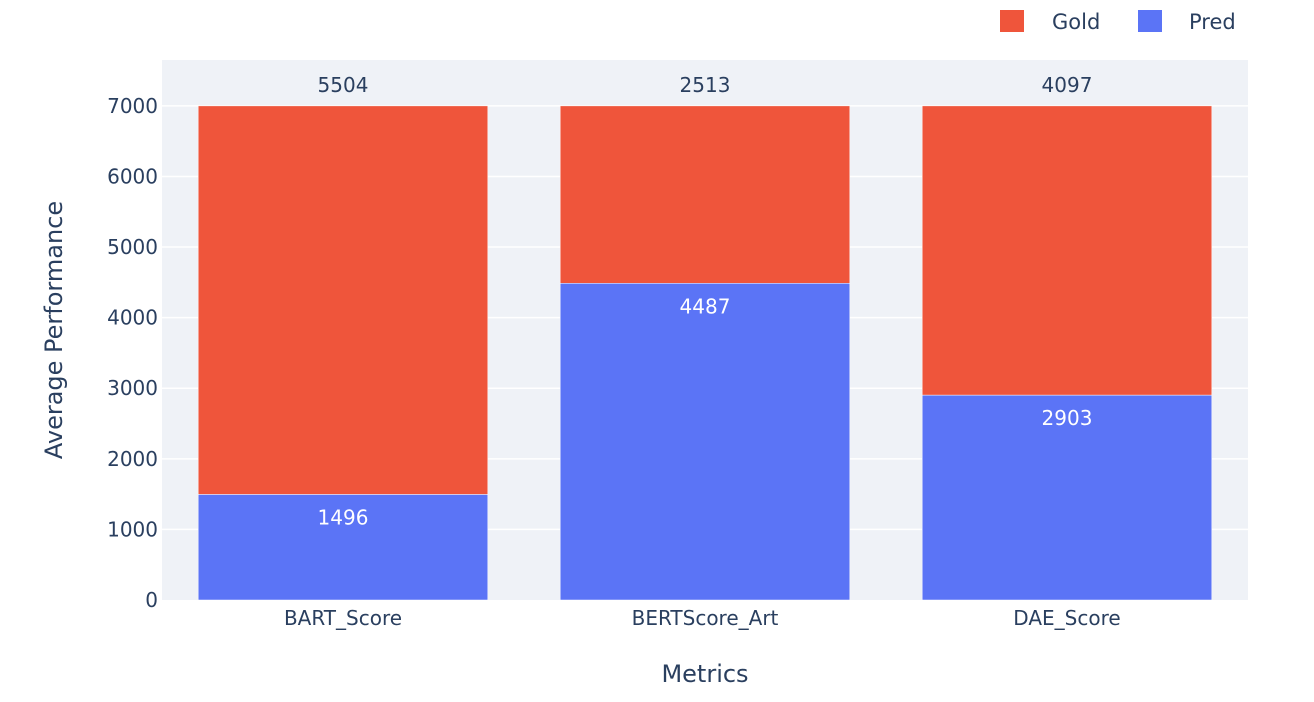 Image resolution: width=1314 pixels, height=702 pixels. I want to click on bar-value-label: 4097, so click(1067, 85).